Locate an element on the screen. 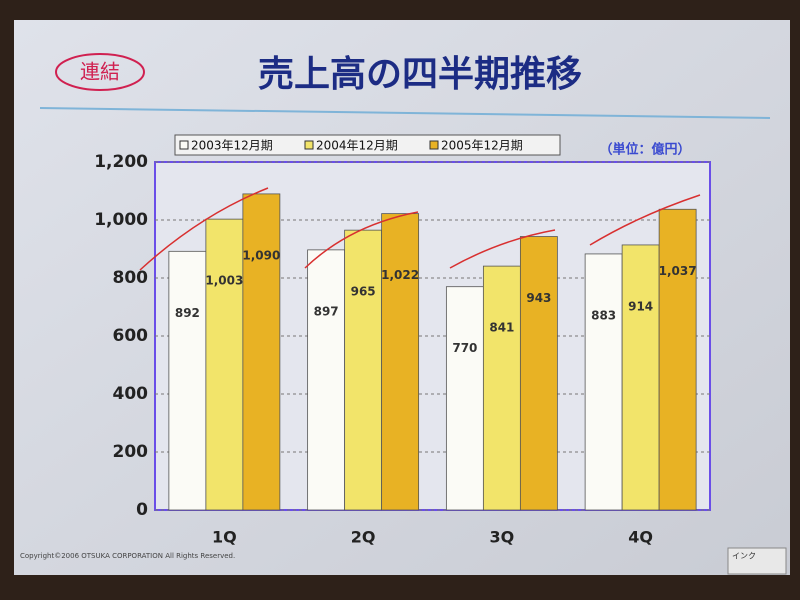 The width and height of the screenshot is (800, 600). unit-note: （単位：億円） is located at coordinates (644, 150).